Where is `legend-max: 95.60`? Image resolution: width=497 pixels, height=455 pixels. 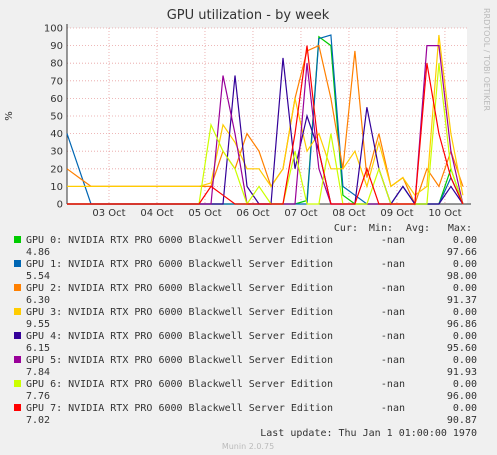 legend-max: 95.60 is located at coordinates (462, 348).